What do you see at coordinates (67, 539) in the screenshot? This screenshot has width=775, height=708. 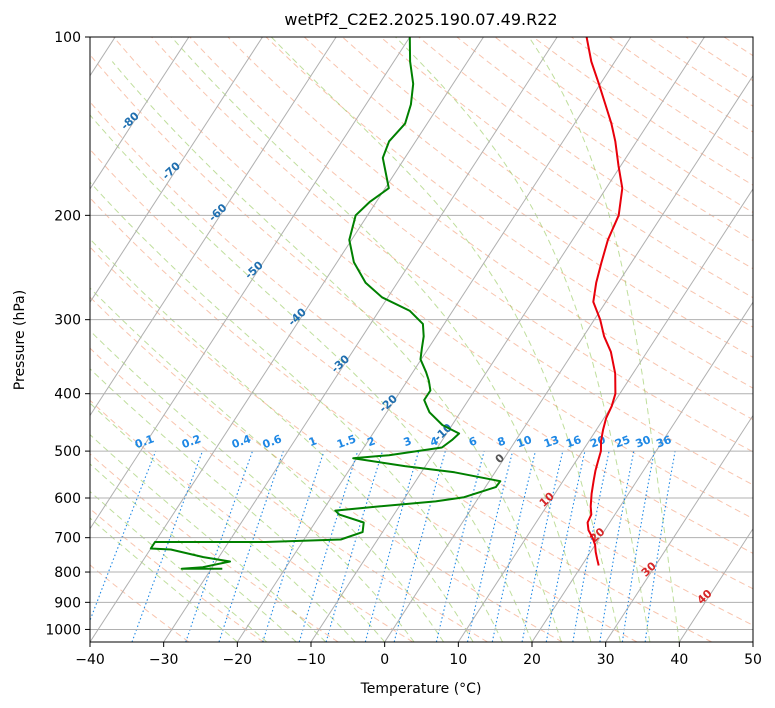 I see `y-tick-label: 700` at bounding box center [67, 539].